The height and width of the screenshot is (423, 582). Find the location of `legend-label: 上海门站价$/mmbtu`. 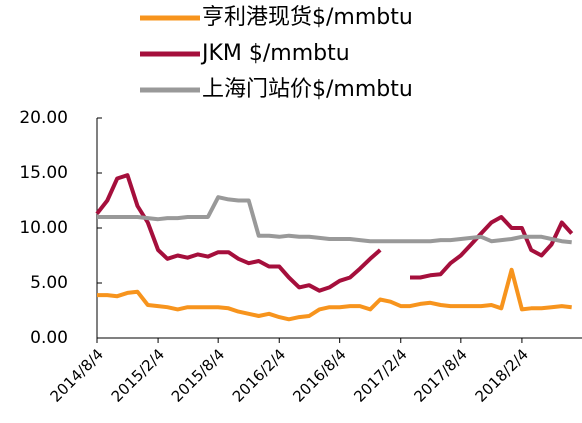

legend-label: 上海门站价$/mmbtu is located at coordinates (307, 89).